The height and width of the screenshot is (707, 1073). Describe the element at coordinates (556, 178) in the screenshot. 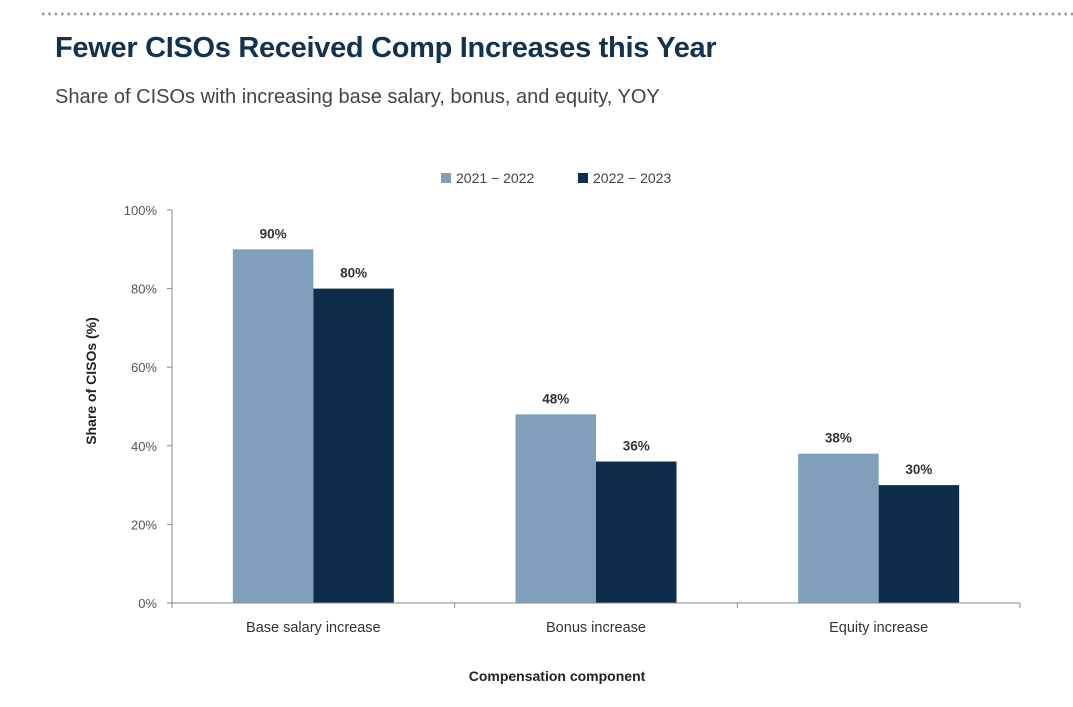

I see `legend: 2021 − 2022 2022 − 2023` at that location.